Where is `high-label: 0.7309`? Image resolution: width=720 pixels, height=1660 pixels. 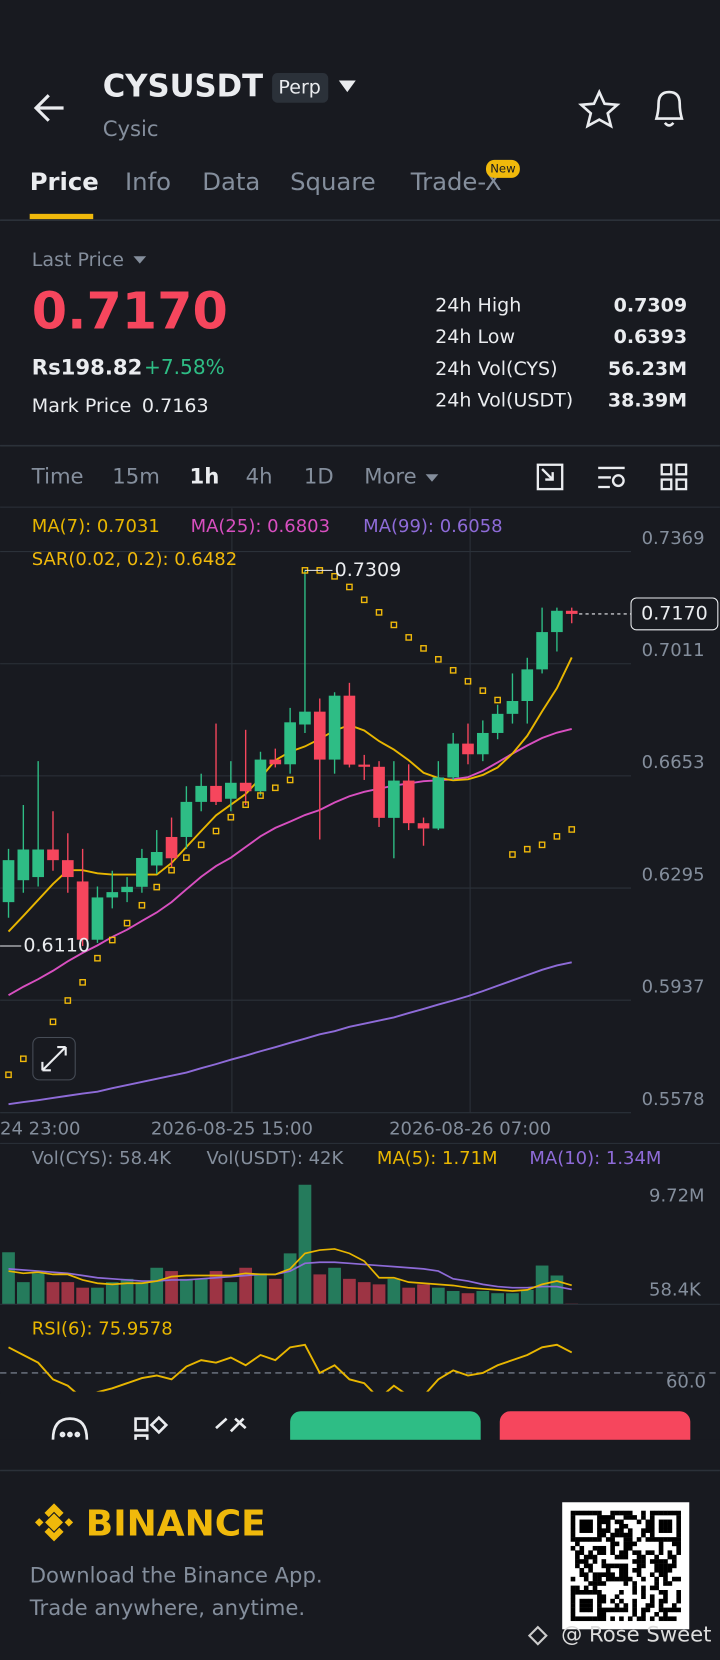 high-label: 0.7309 is located at coordinates (368, 570).